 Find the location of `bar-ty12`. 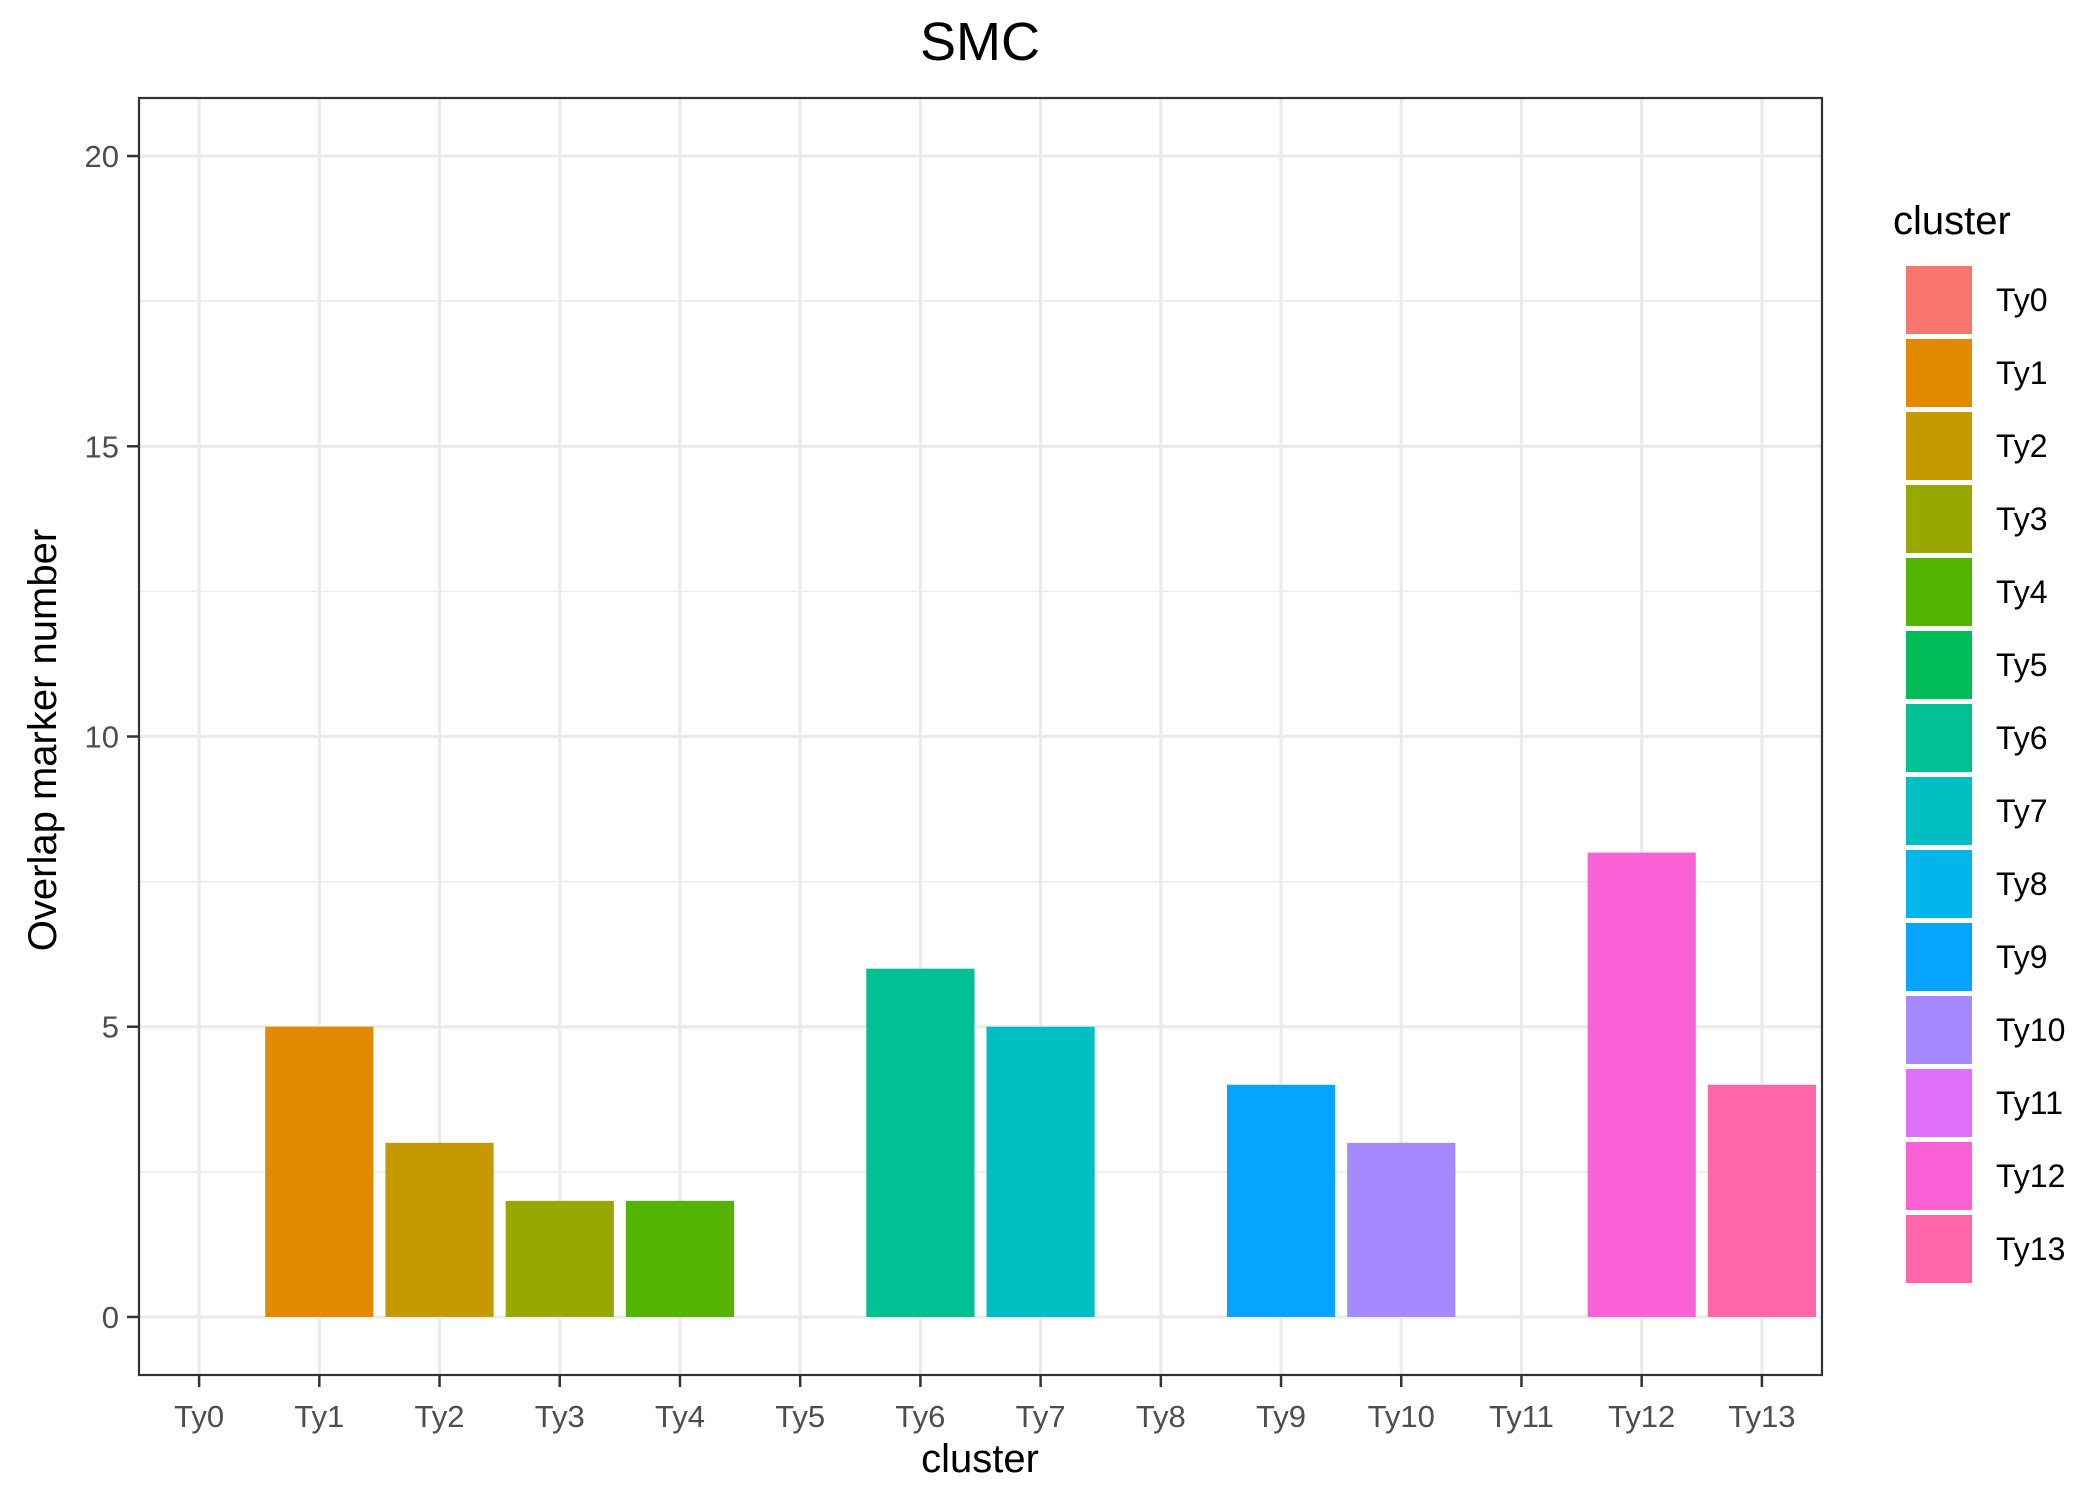

bar-ty12 is located at coordinates (1641, 1084).